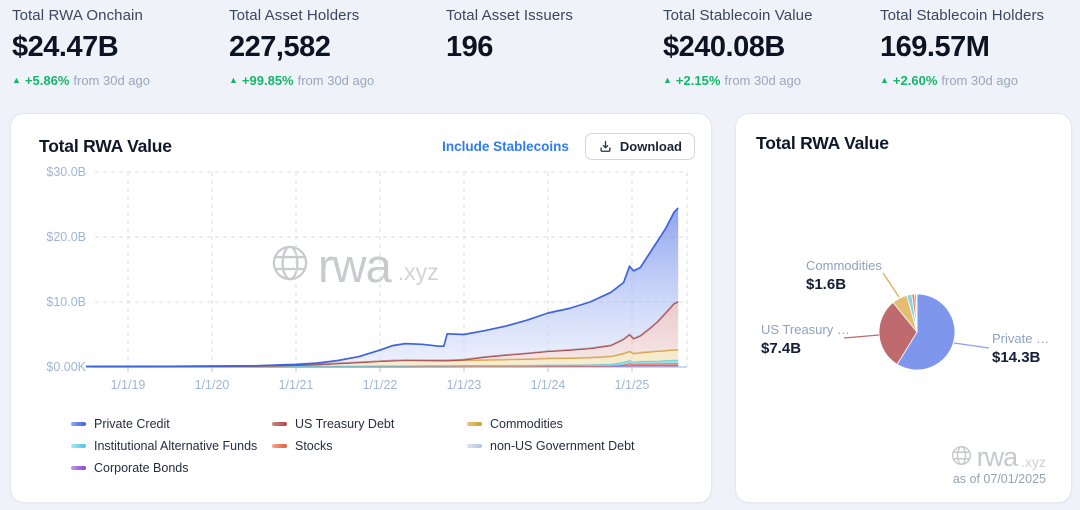 This screenshot has width=1080, height=510. What do you see at coordinates (548, 385) in the screenshot?
I see `svg-text: 1/1/24` at bounding box center [548, 385].